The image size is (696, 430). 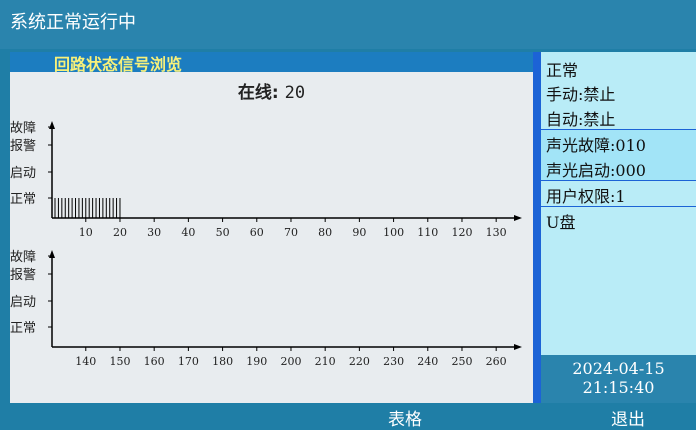 I want to click on x-tick-label: 110, so click(x=427, y=232).